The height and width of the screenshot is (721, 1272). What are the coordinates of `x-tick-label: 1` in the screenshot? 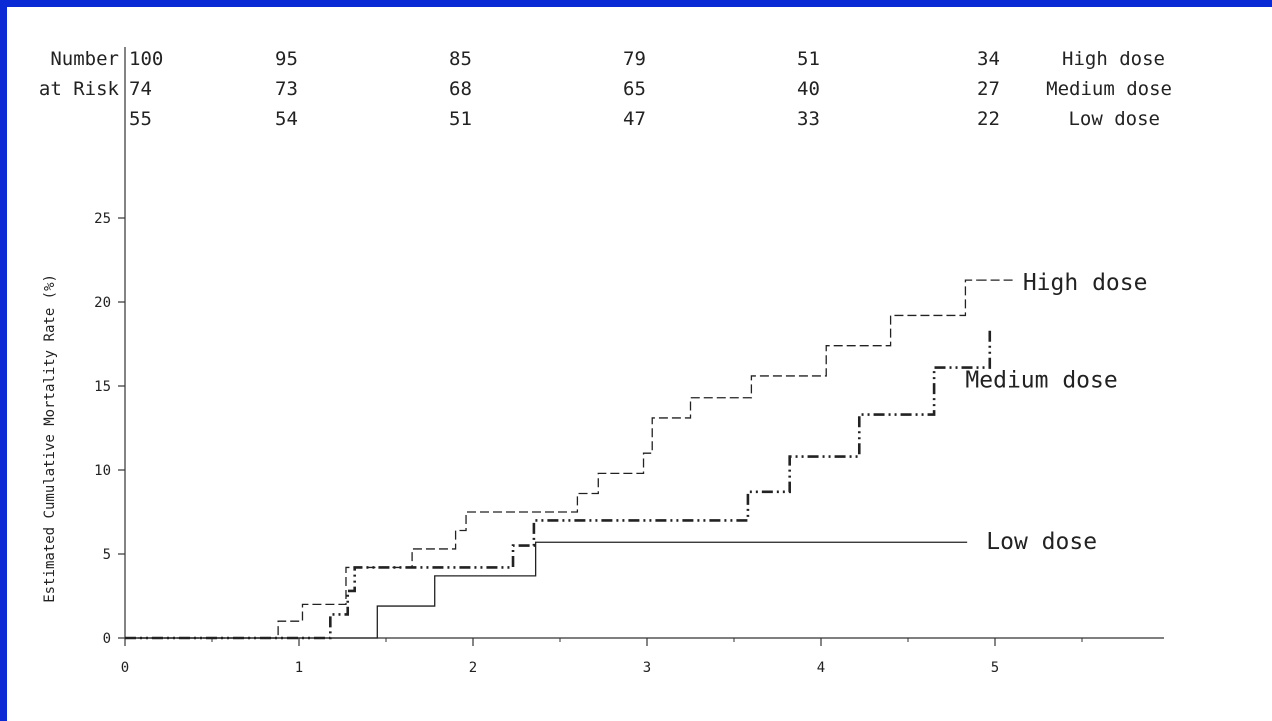 It's located at (299, 668).